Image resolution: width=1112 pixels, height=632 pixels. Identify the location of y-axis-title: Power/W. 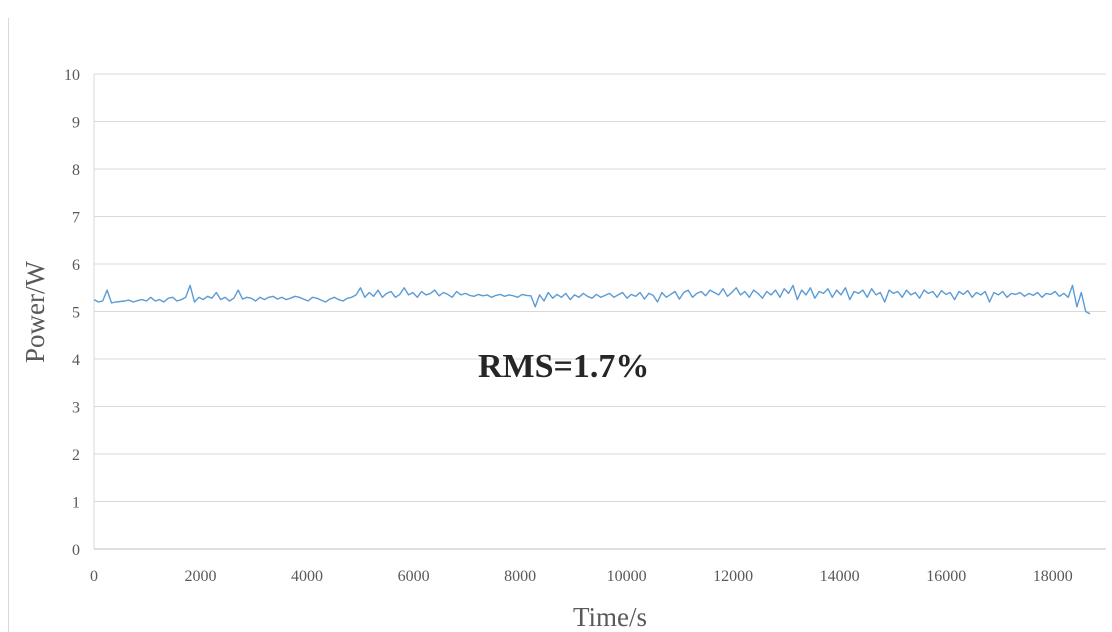
(35, 312).